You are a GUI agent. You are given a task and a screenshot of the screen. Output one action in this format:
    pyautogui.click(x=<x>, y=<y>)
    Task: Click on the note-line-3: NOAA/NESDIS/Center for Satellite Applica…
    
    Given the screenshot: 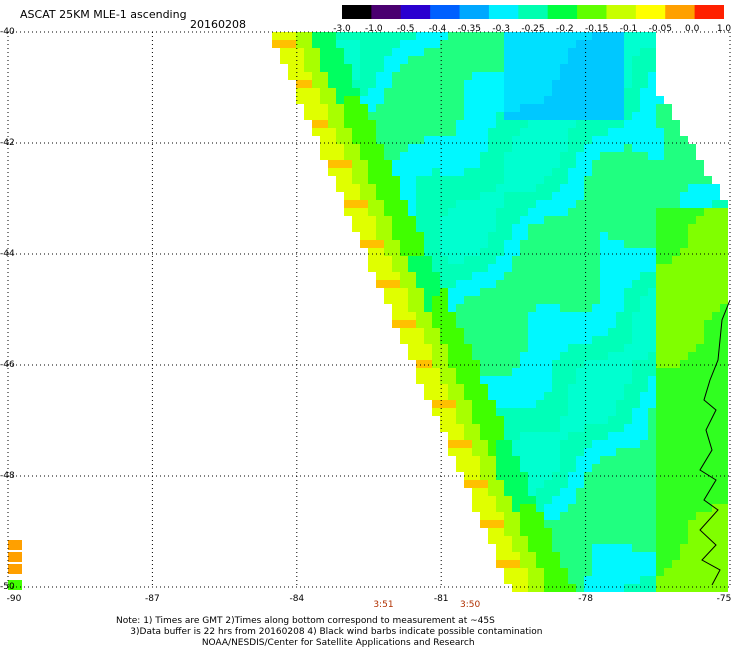 What is the action you would take?
    pyautogui.click(x=295, y=643)
    